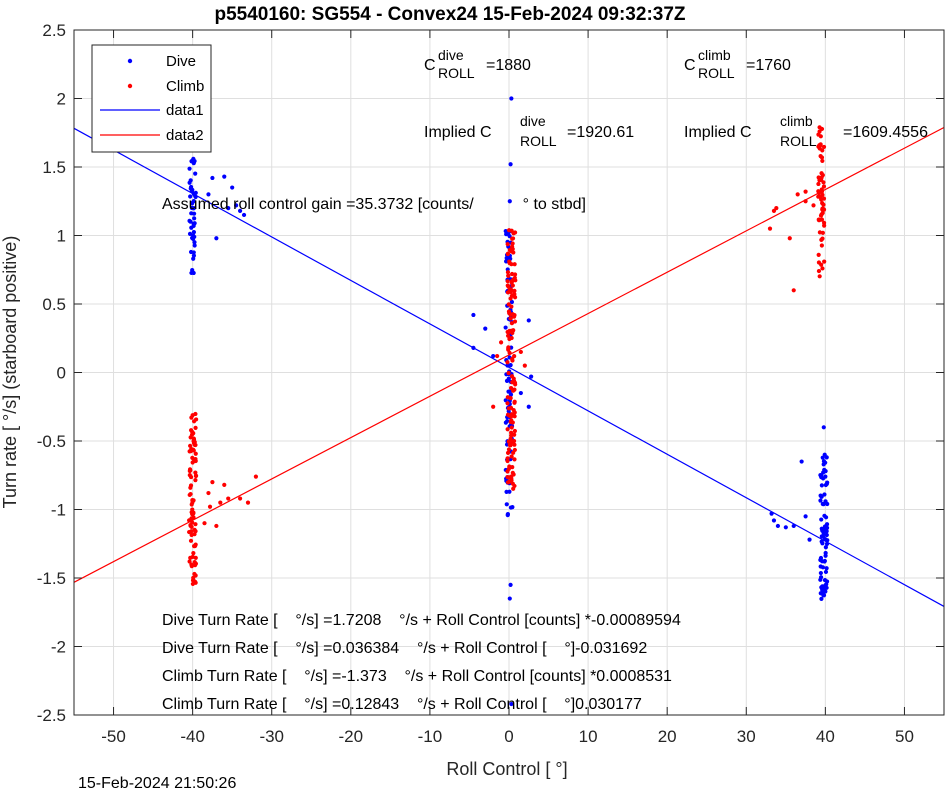 The image size is (945, 792). What do you see at coordinates (61, 99) in the screenshot?
I see `y-tick-label: 2` at bounding box center [61, 99].